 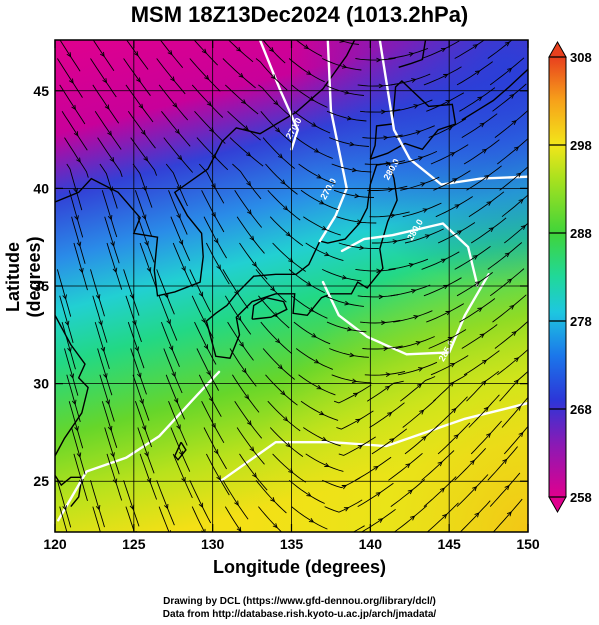 What do you see at coordinates (41, 286) in the screenshot?
I see `y-tick-label-35: 35` at bounding box center [41, 286].